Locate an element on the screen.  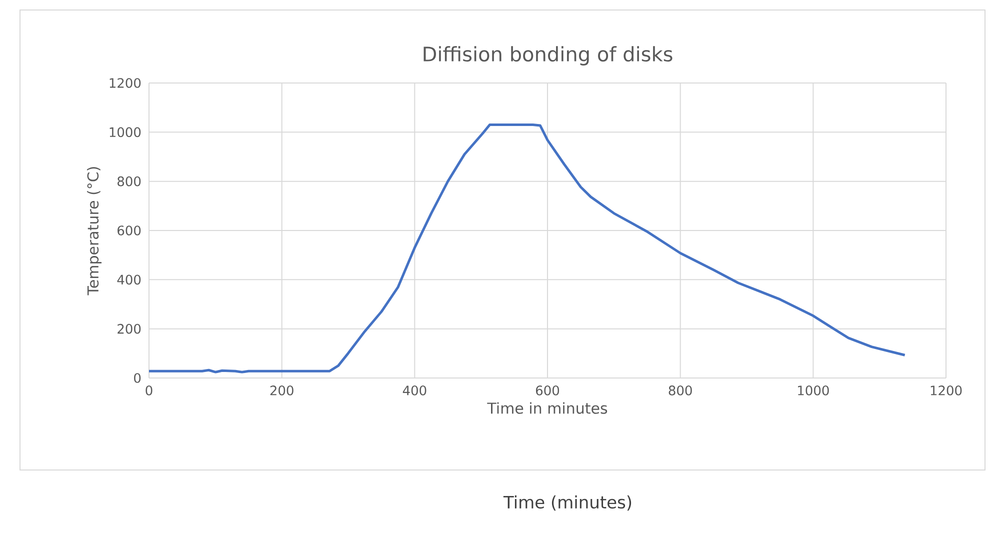
x-axis-title: Time in minutes is located at coordinates (547, 408).